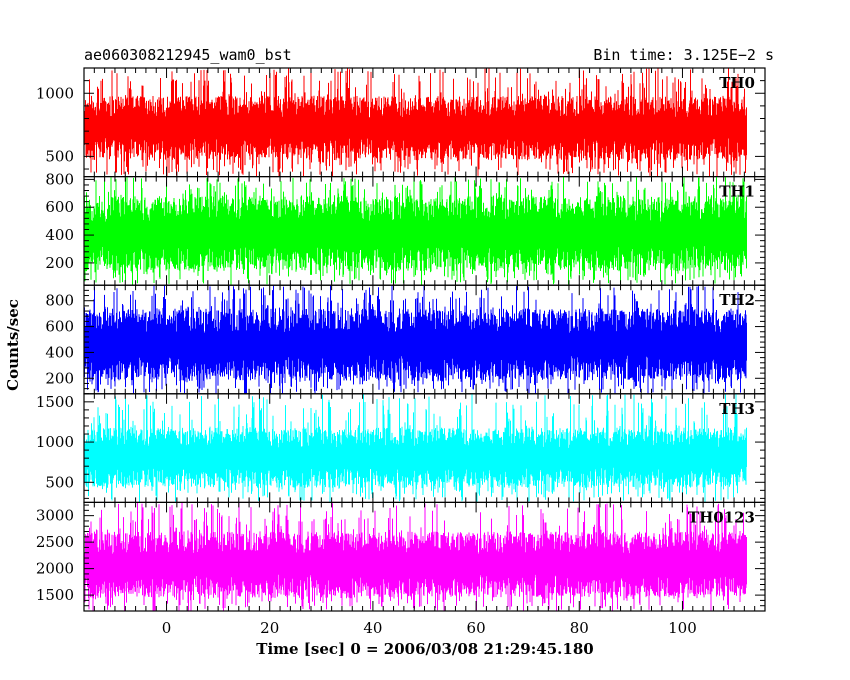 Image resolution: width=850 pixels, height=680 pixels. What do you see at coordinates (415, 122) in the screenshot?
I see `series-th0` at bounding box center [415, 122].